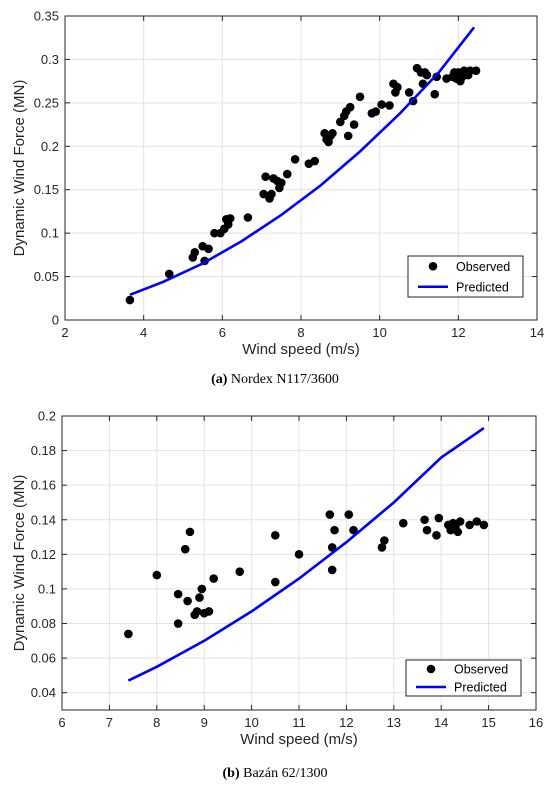 This screenshot has width=550, height=791. I want to click on charta-legend-box, so click(465, 276).